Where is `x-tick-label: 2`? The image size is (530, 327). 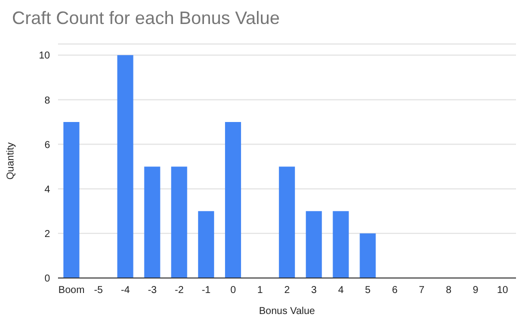
x-tick-label: 2 is located at coordinates (287, 290).